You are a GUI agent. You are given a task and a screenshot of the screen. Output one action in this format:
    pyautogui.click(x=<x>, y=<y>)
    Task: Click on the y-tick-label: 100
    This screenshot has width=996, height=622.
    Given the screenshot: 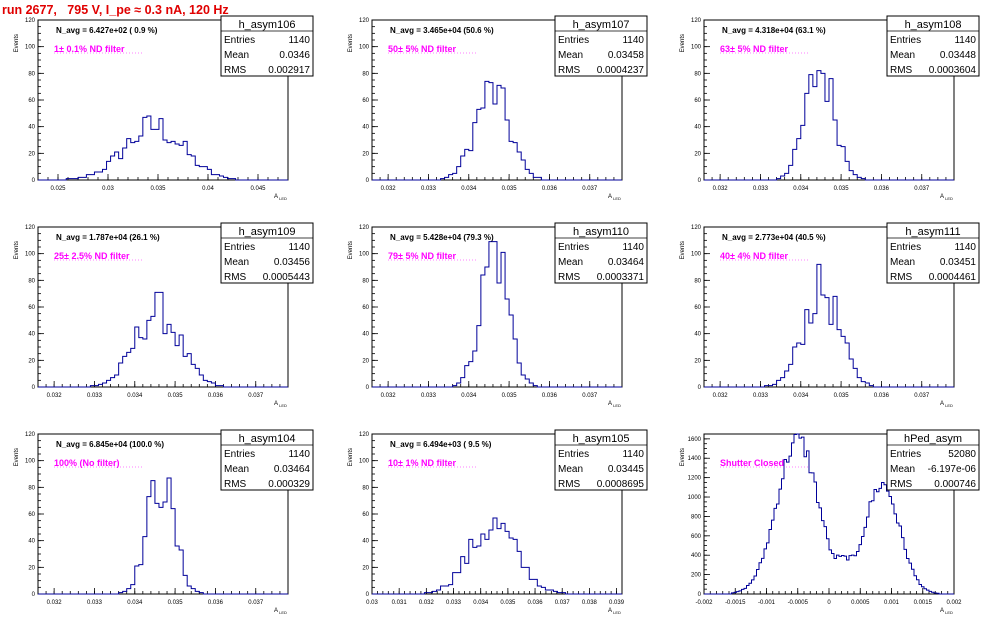 What is the action you would take?
    pyautogui.click(x=364, y=48)
    